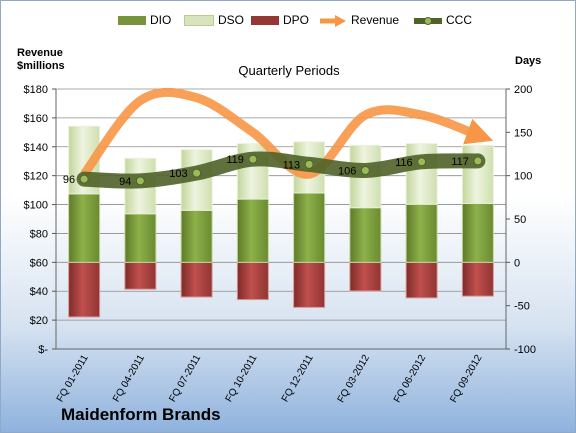 This screenshot has height=433, width=576. Describe the element at coordinates (178, 174) in the screenshot. I see `ccc-data-label: 103` at that location.